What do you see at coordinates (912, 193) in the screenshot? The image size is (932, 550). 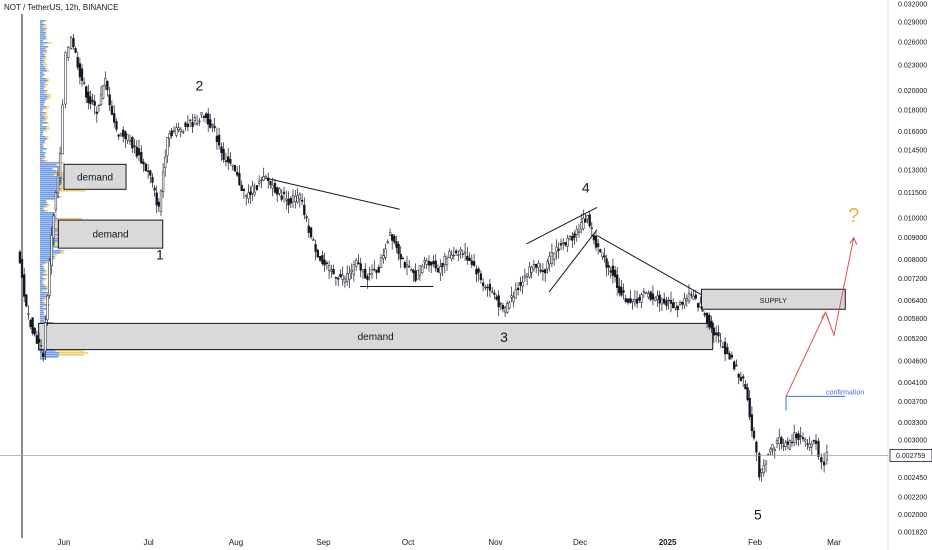 I see `y-tick-label: 0.011500` at bounding box center [912, 193].